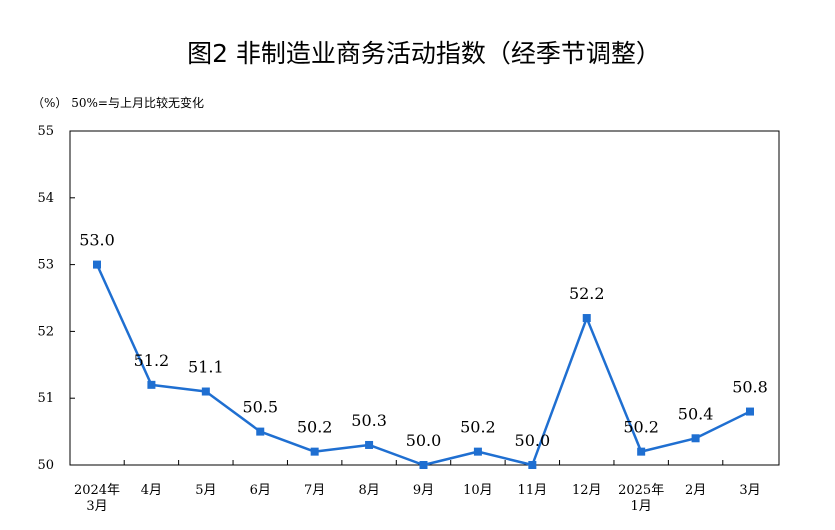 The height and width of the screenshot is (530, 835). I want to click on x-tick-label: 5月, so click(205, 490).